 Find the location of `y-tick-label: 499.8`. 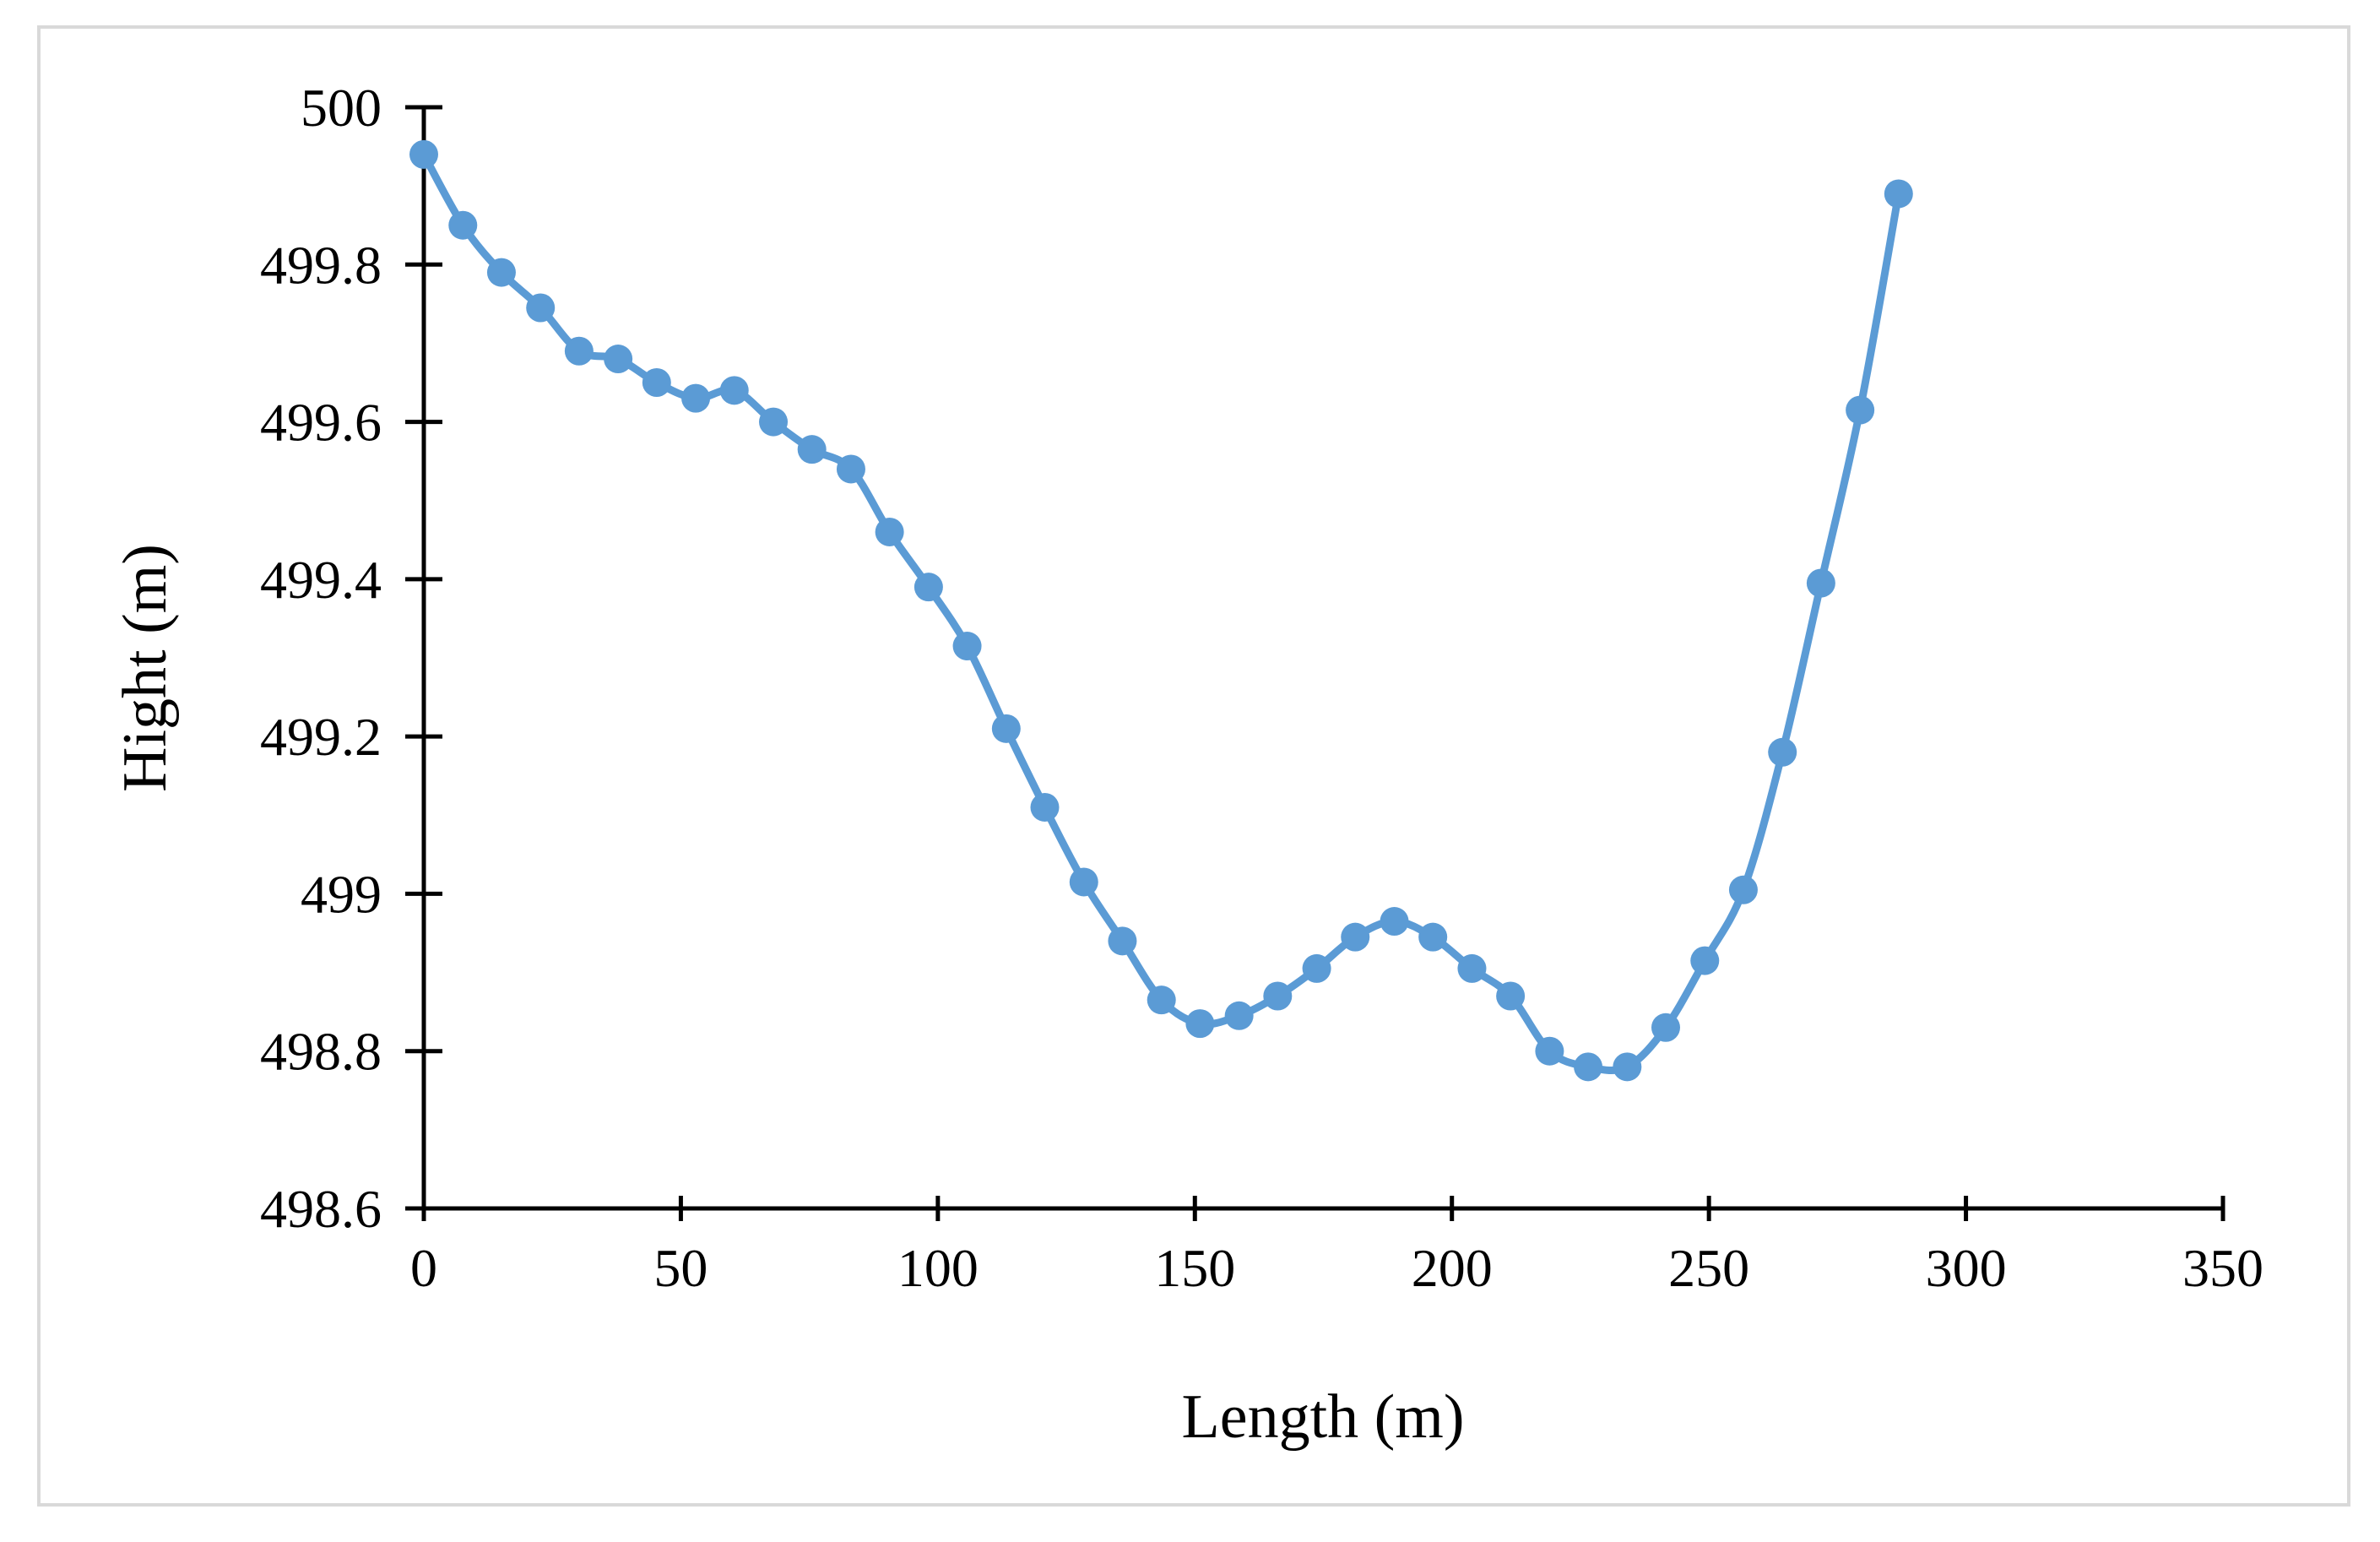

y-tick-label: 499.8 is located at coordinates (321, 265).